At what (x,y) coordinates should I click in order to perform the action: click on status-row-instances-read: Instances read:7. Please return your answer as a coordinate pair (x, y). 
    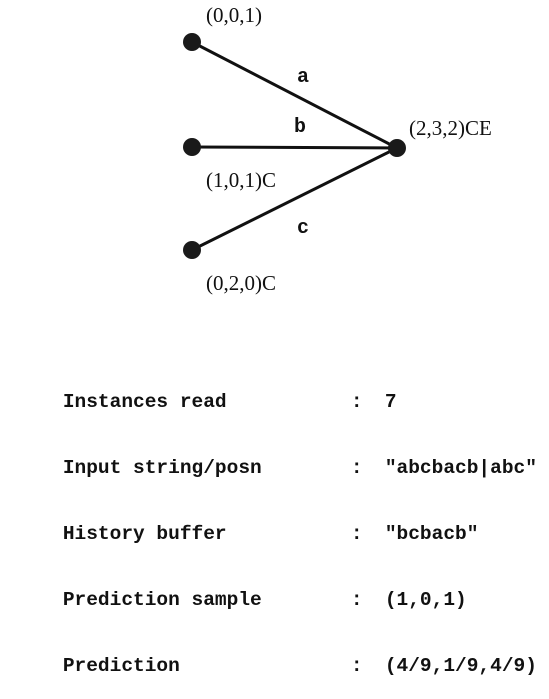
    Looking at the image, I should click on (276, 391).